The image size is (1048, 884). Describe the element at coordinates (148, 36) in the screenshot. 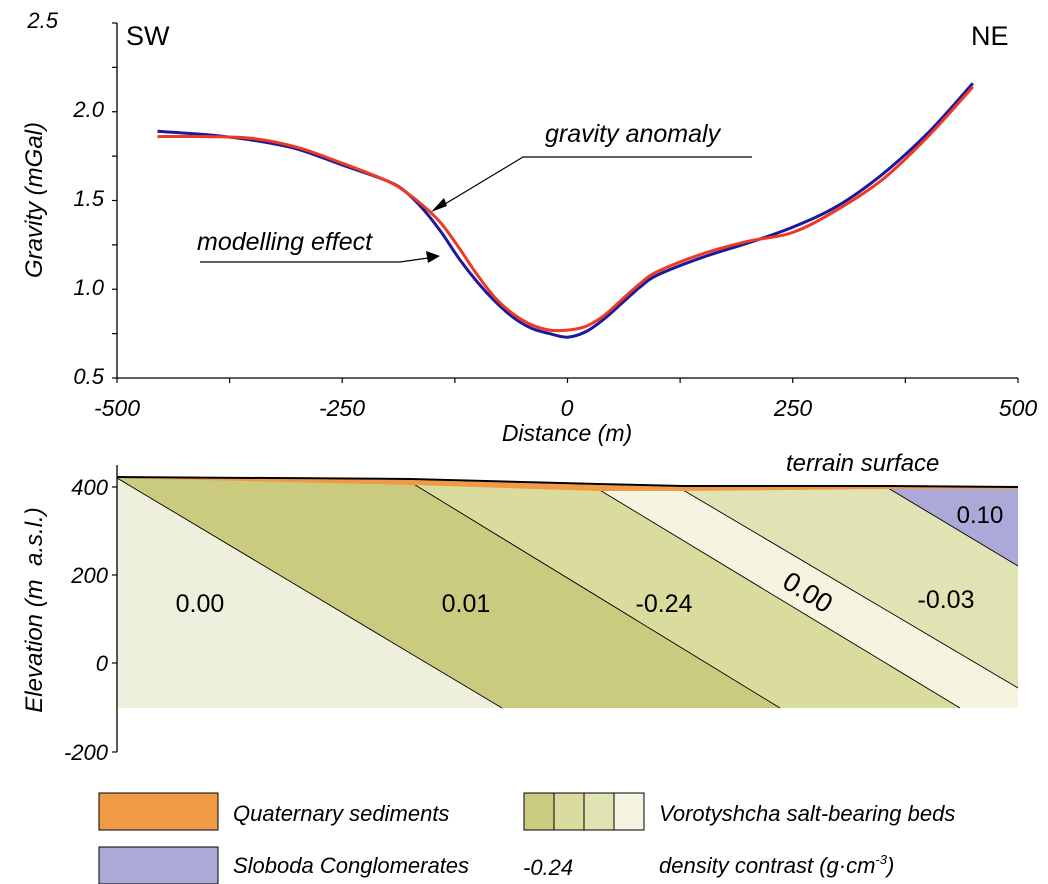

I see `corner-label-sw: SW` at that location.